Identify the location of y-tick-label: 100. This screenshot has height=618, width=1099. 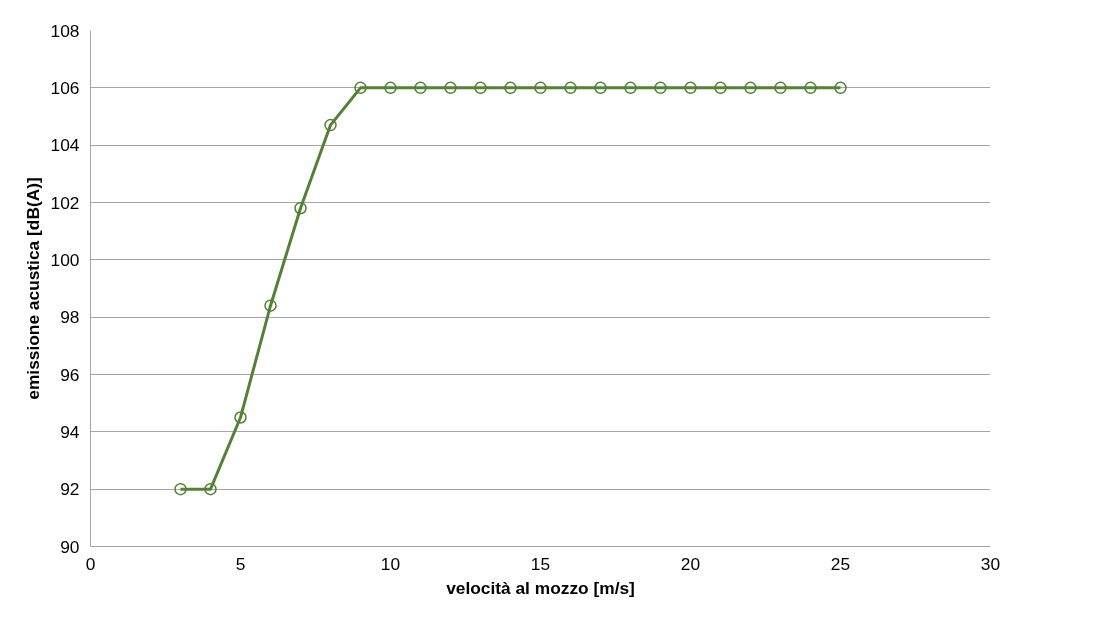
(65, 259).